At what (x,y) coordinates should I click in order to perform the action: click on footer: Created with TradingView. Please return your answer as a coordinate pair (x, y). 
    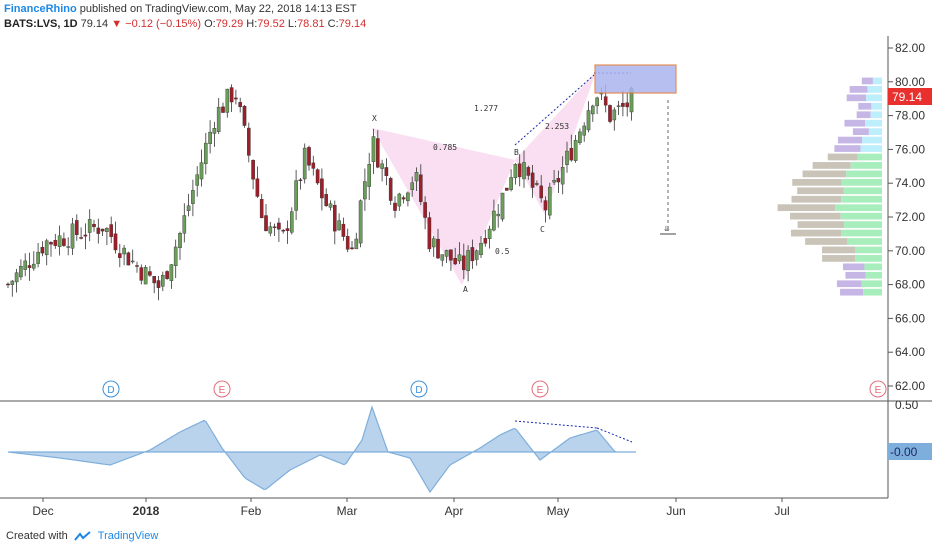
    Looking at the image, I should click on (82, 536).